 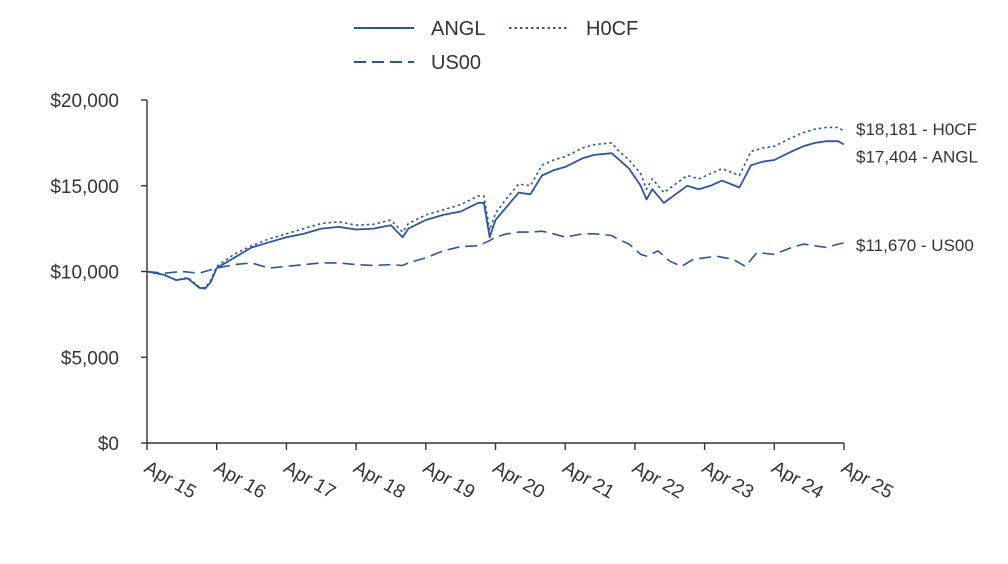 I want to click on x-tick-label: Apr 15, so click(x=170, y=480).